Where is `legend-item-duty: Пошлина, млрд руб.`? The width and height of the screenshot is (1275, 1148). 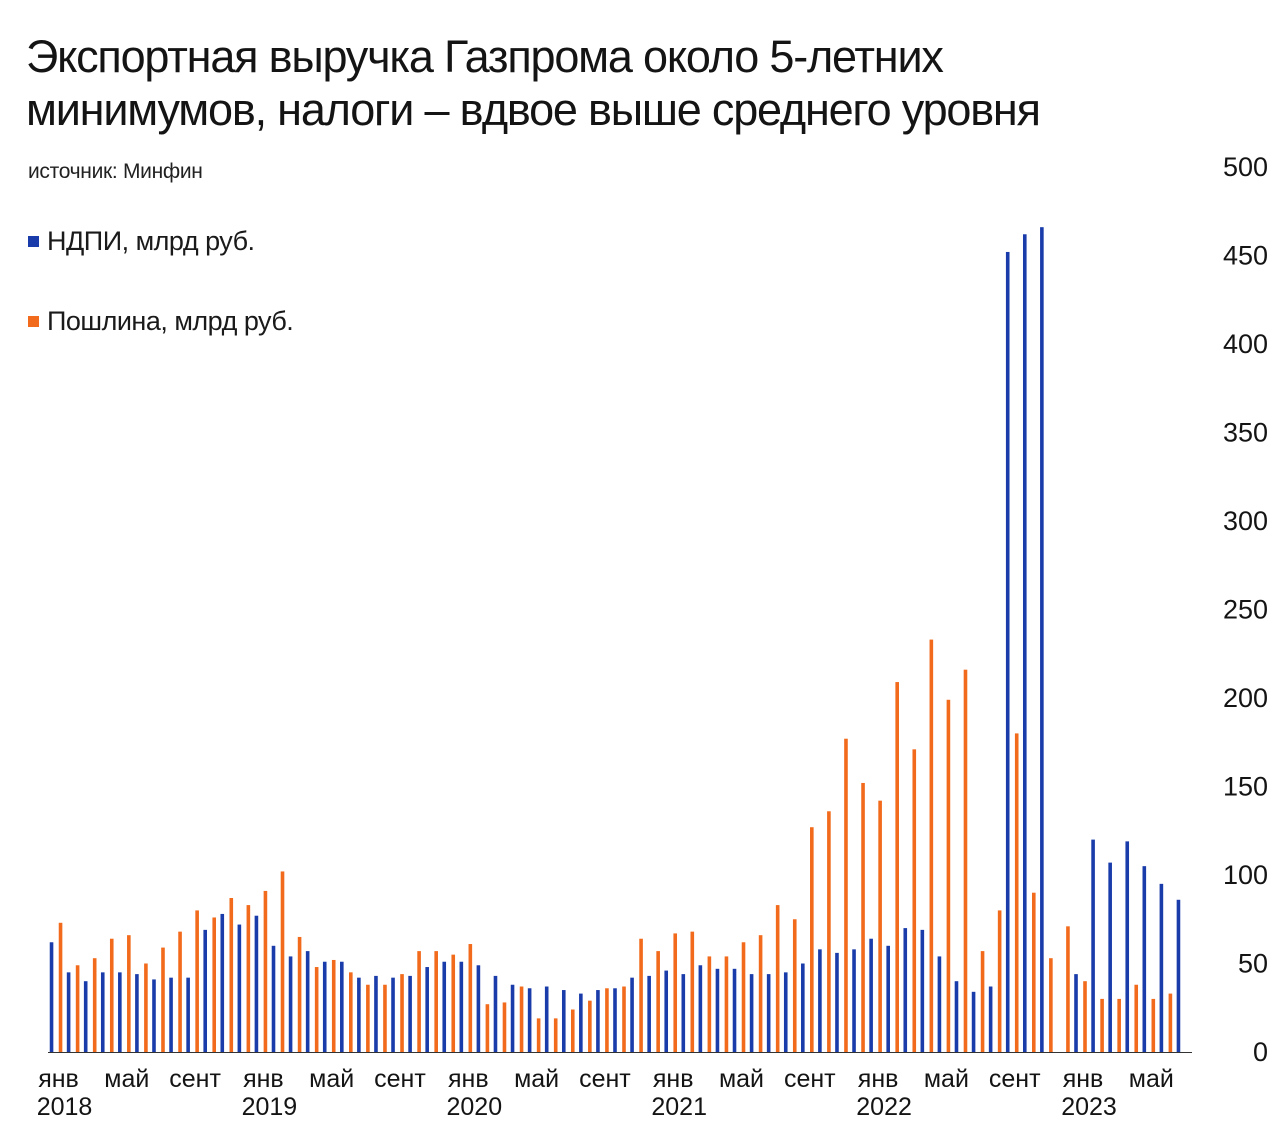
legend-item-duty: Пошлина, млрд руб. is located at coordinates (161, 321).